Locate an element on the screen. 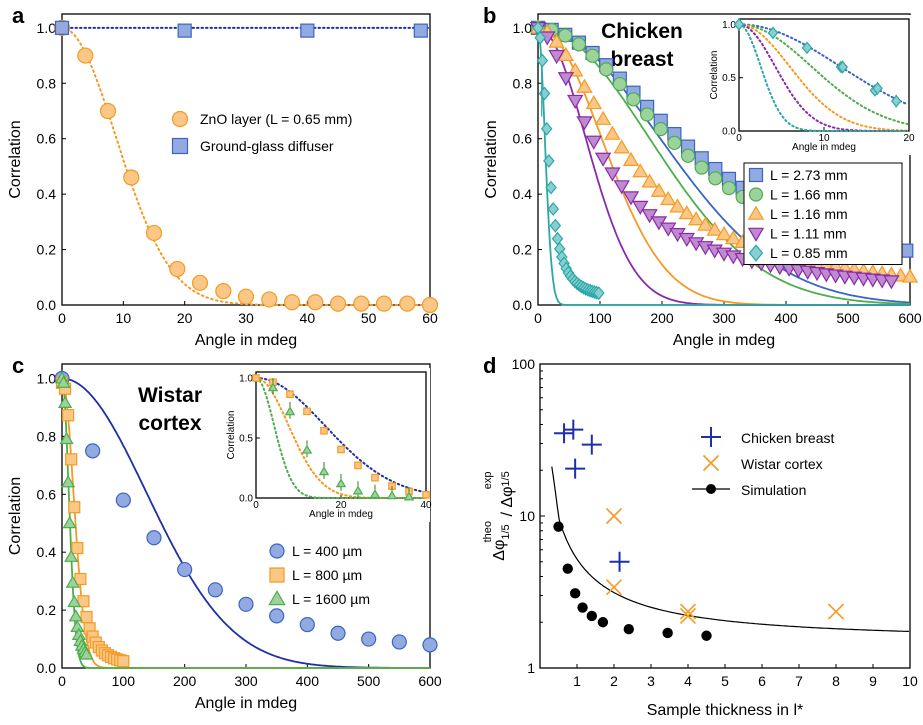 The height and width of the screenshot is (725, 923). panel-a-y-tick-label: 0.2 is located at coordinates (47, 250).